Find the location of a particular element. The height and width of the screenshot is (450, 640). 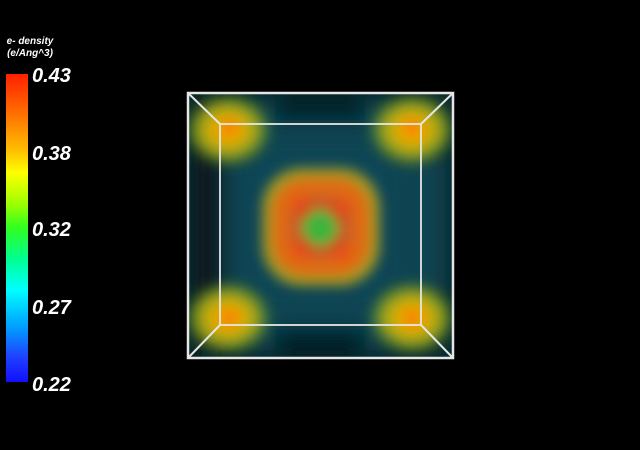

legend-title-line1: e- density is located at coordinates (30, 41).